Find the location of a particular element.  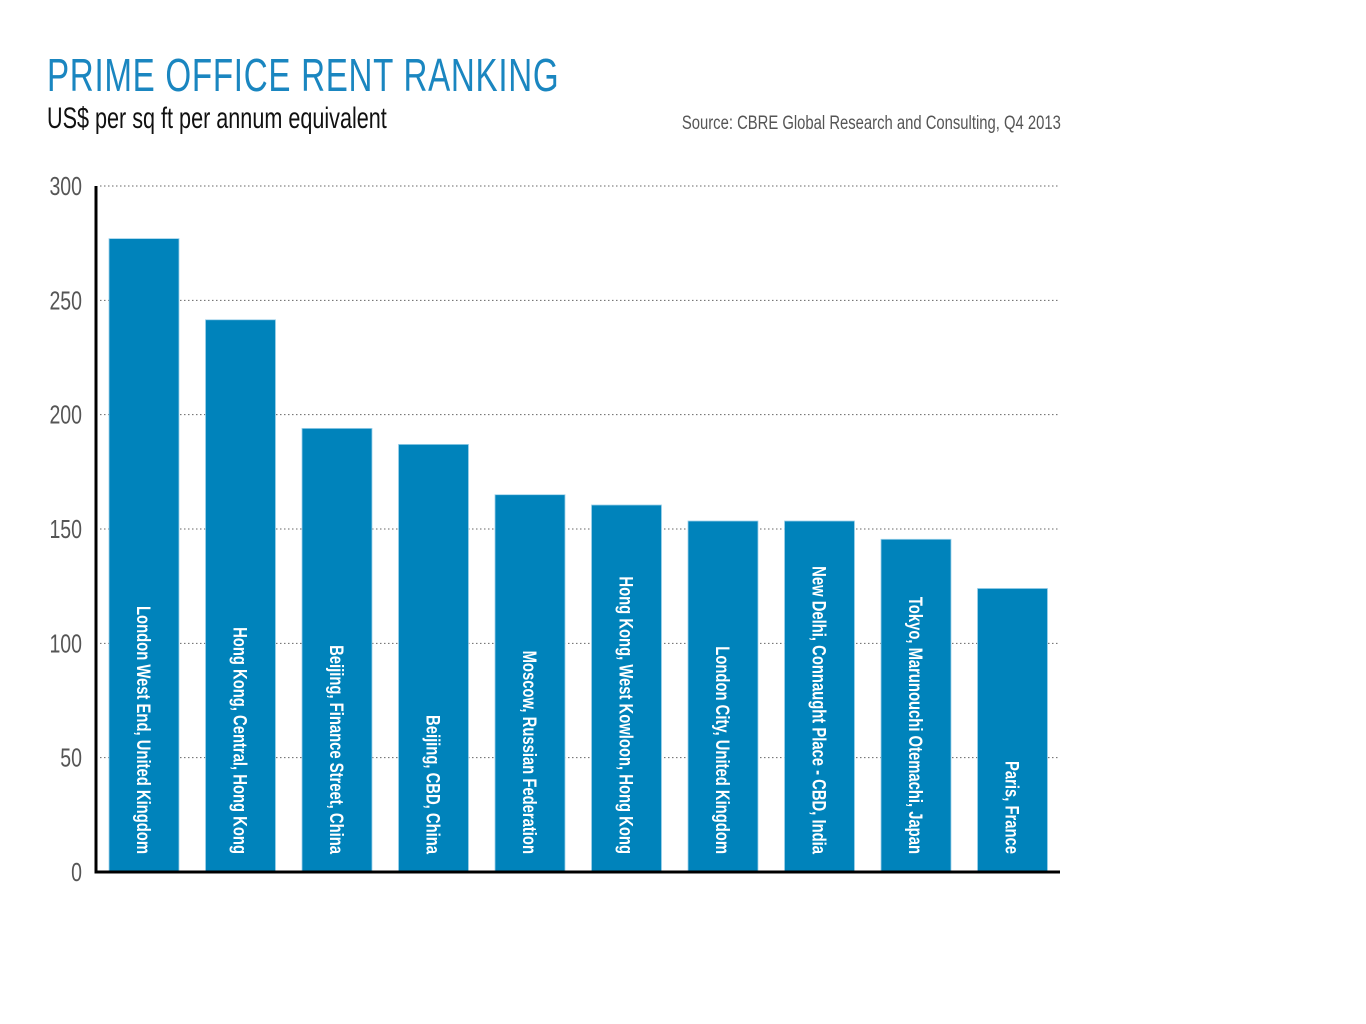

y-tick-label: 100 is located at coordinates (65, 643).